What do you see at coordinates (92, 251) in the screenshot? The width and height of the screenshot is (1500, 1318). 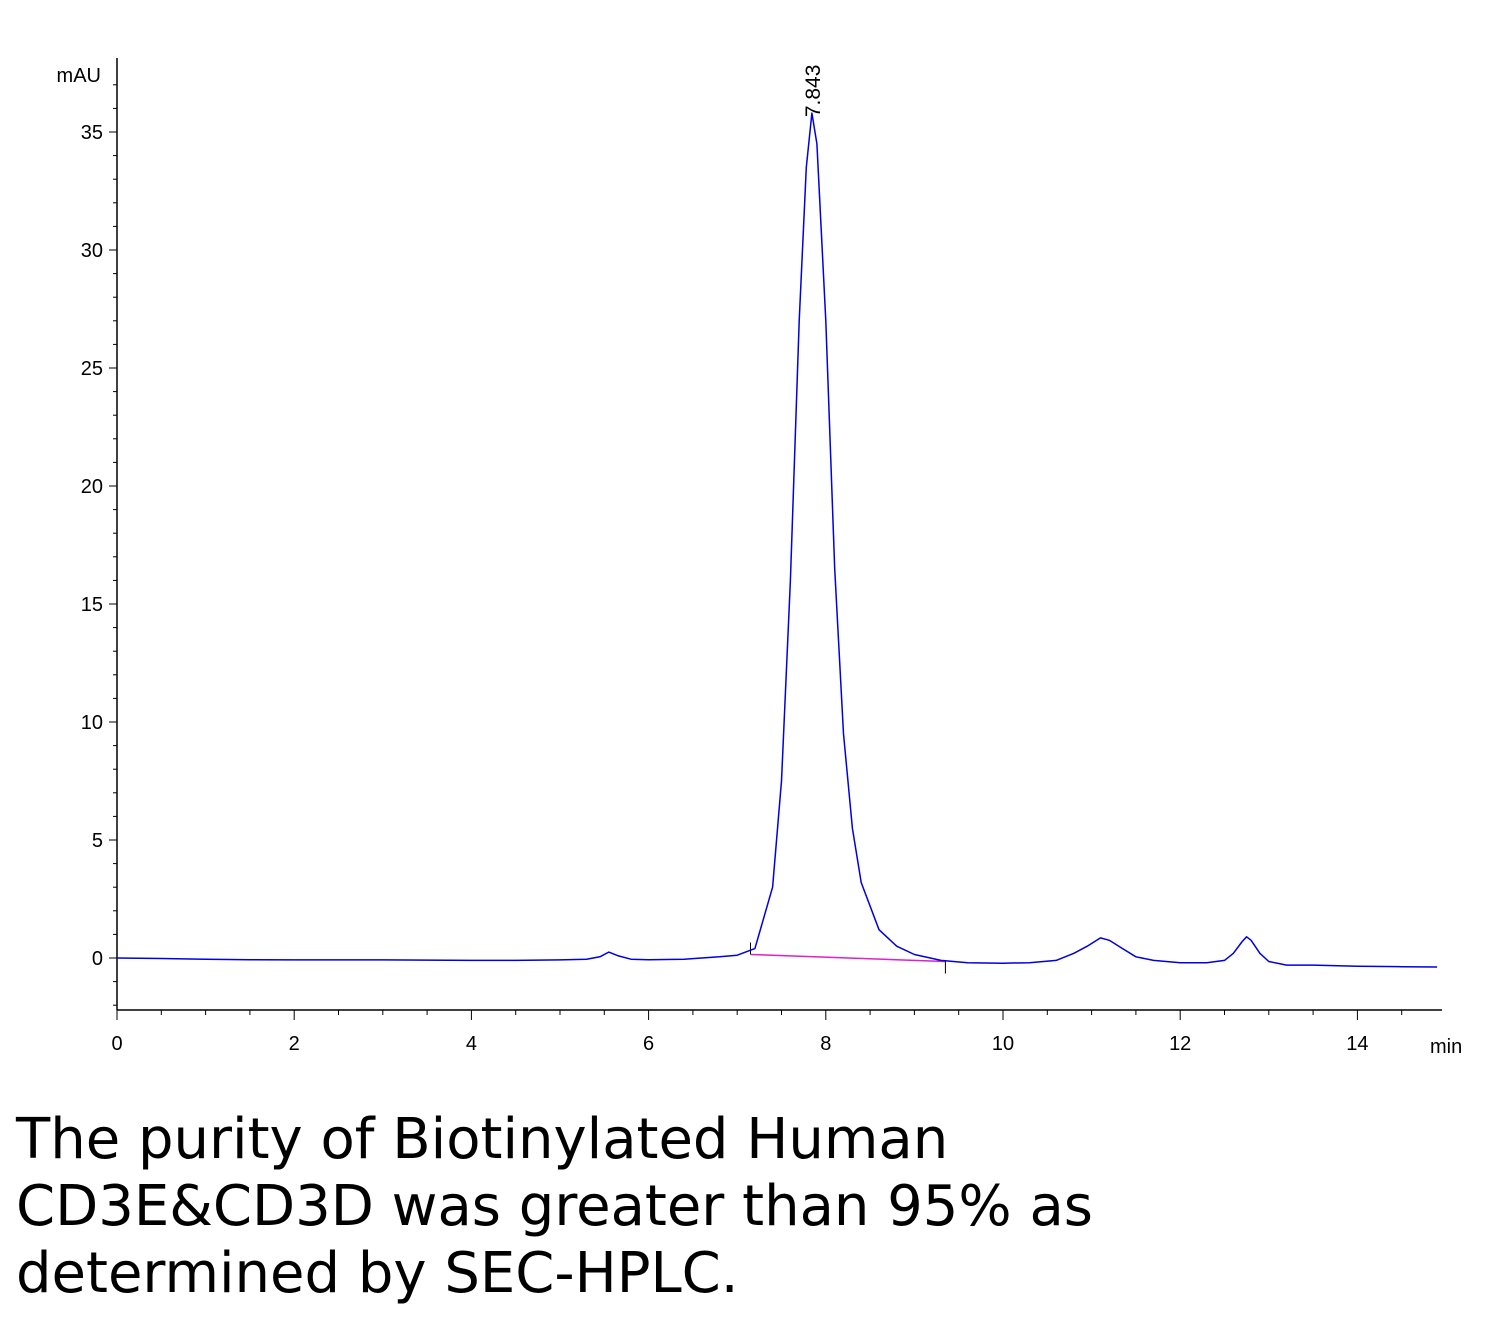 I see `y-tick-label: 30` at bounding box center [92, 251].